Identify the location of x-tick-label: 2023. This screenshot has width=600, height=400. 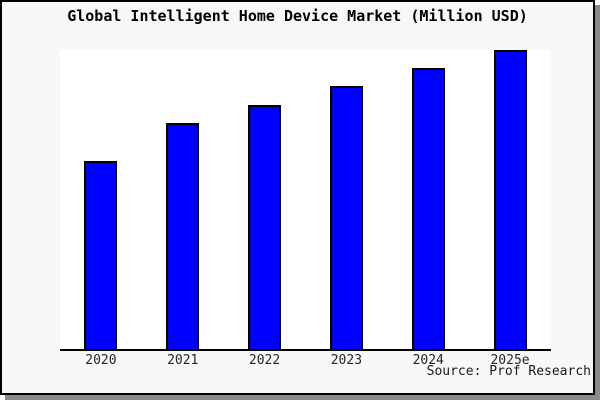
(346, 360).